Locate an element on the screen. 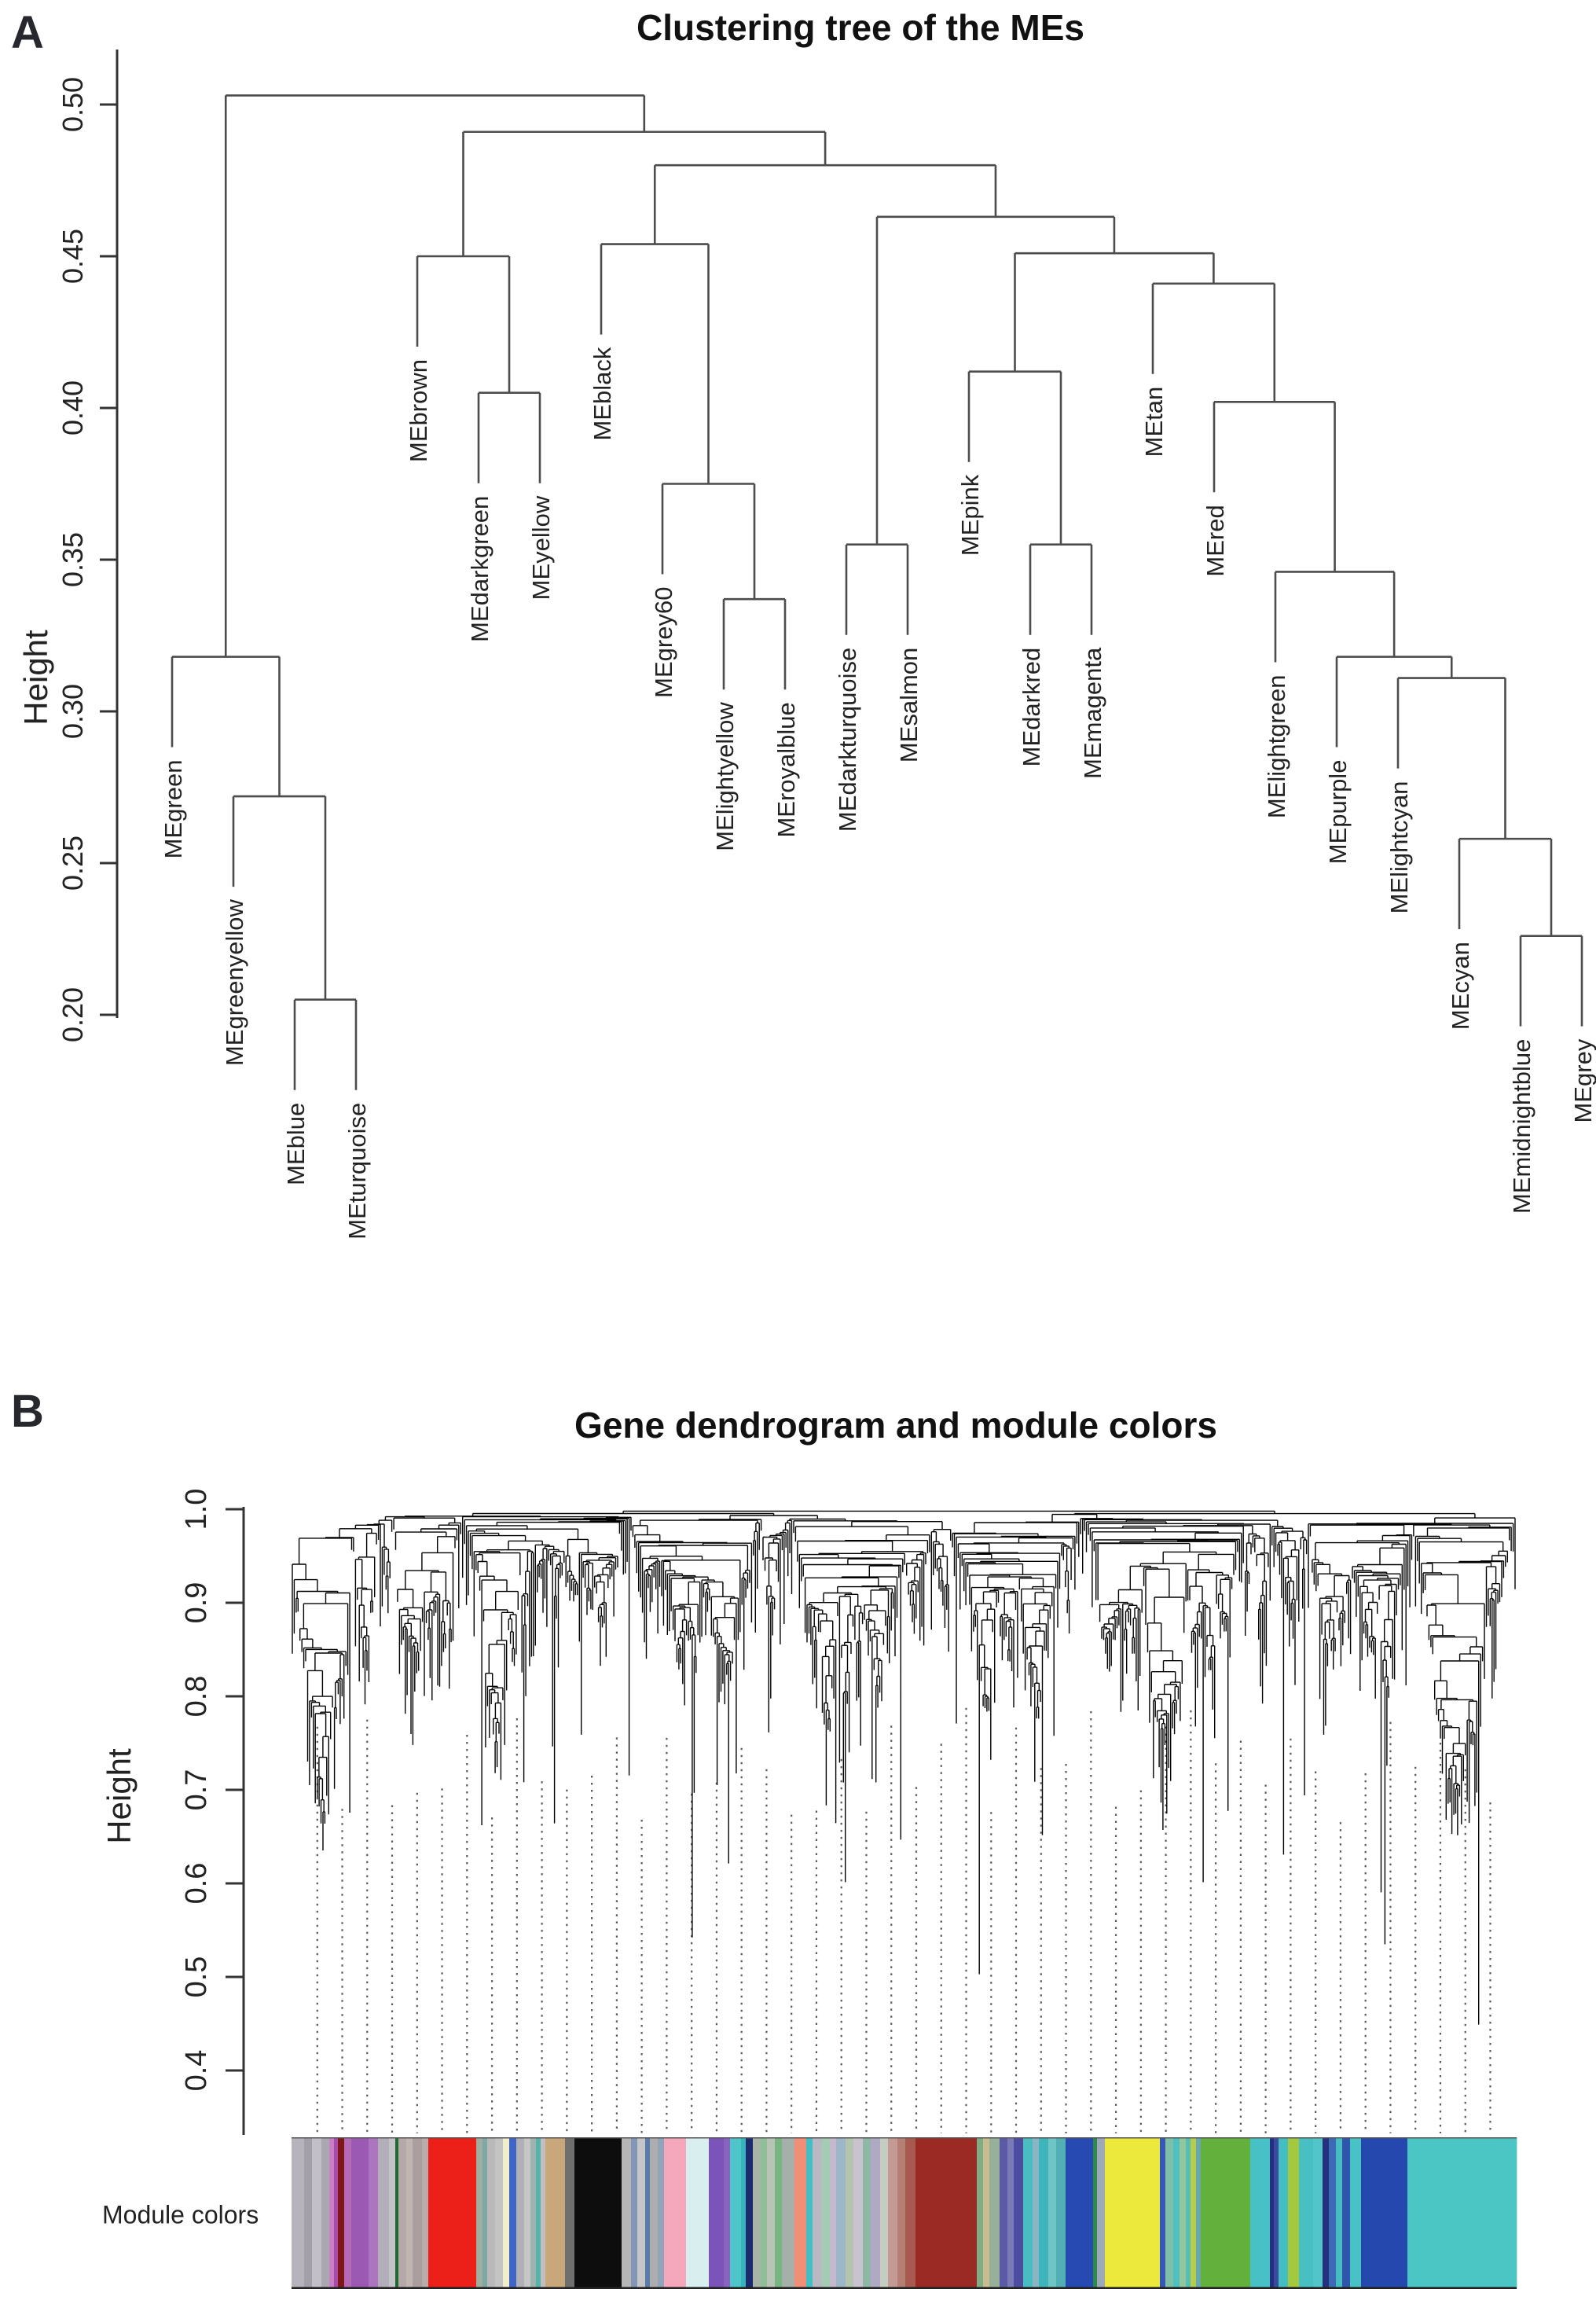  svg-text: 0.6 is located at coordinates (196, 1884).